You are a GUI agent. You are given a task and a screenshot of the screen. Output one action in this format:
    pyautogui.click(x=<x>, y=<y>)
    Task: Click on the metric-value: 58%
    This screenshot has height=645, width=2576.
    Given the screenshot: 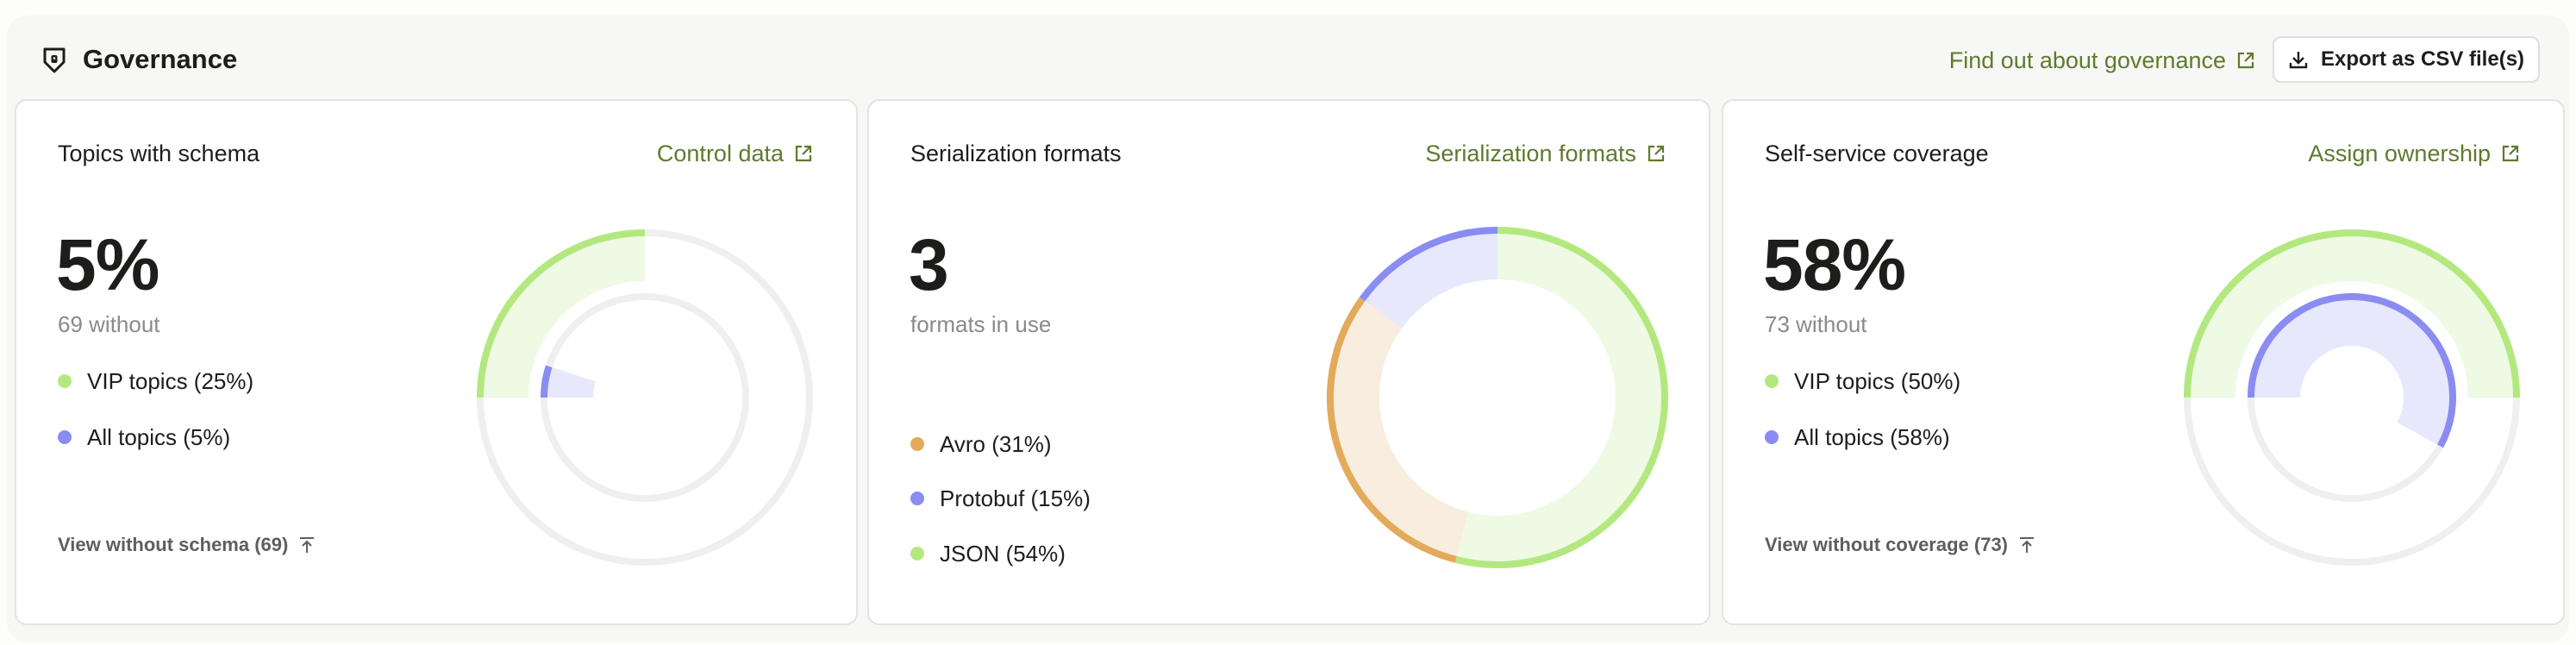 What is the action you would take?
    pyautogui.click(x=1834, y=264)
    